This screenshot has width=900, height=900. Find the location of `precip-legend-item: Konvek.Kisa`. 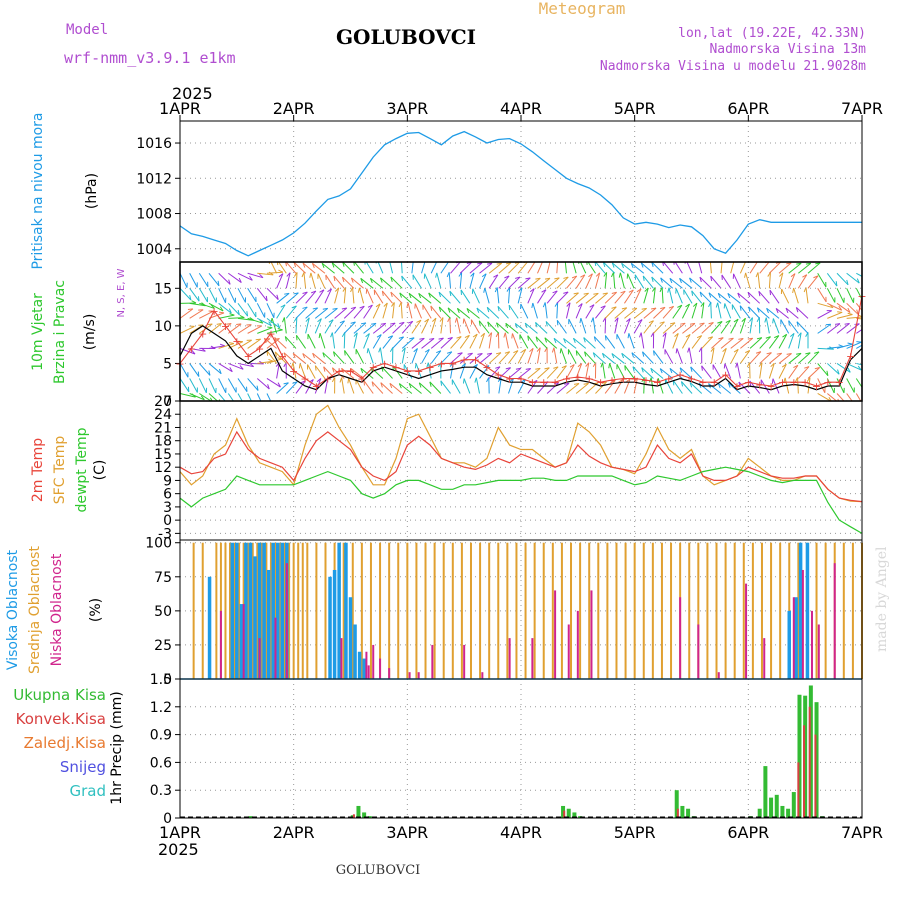

precip-legend-item: Konvek.Kisa is located at coordinates (61, 719).